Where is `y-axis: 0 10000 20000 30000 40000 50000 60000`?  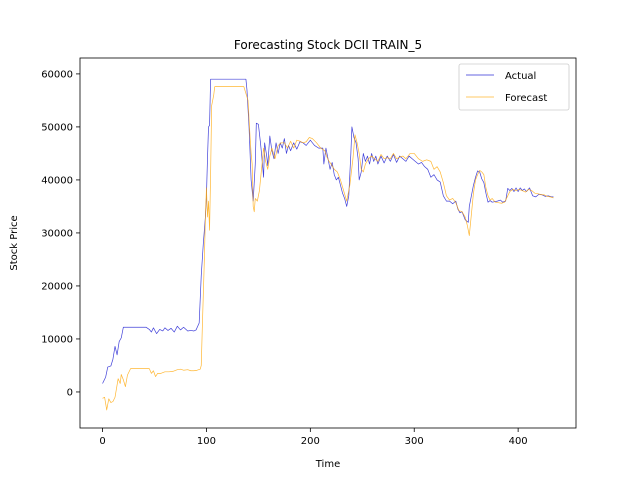 y-axis: 0 10000 20000 30000 40000 50000 60000 is located at coordinates (60, 233).